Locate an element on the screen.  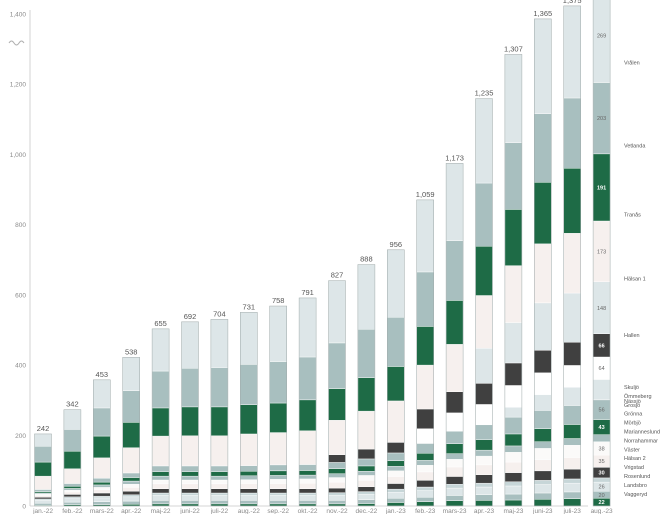
segment-value-label: 191 is located at coordinates (601, 188).